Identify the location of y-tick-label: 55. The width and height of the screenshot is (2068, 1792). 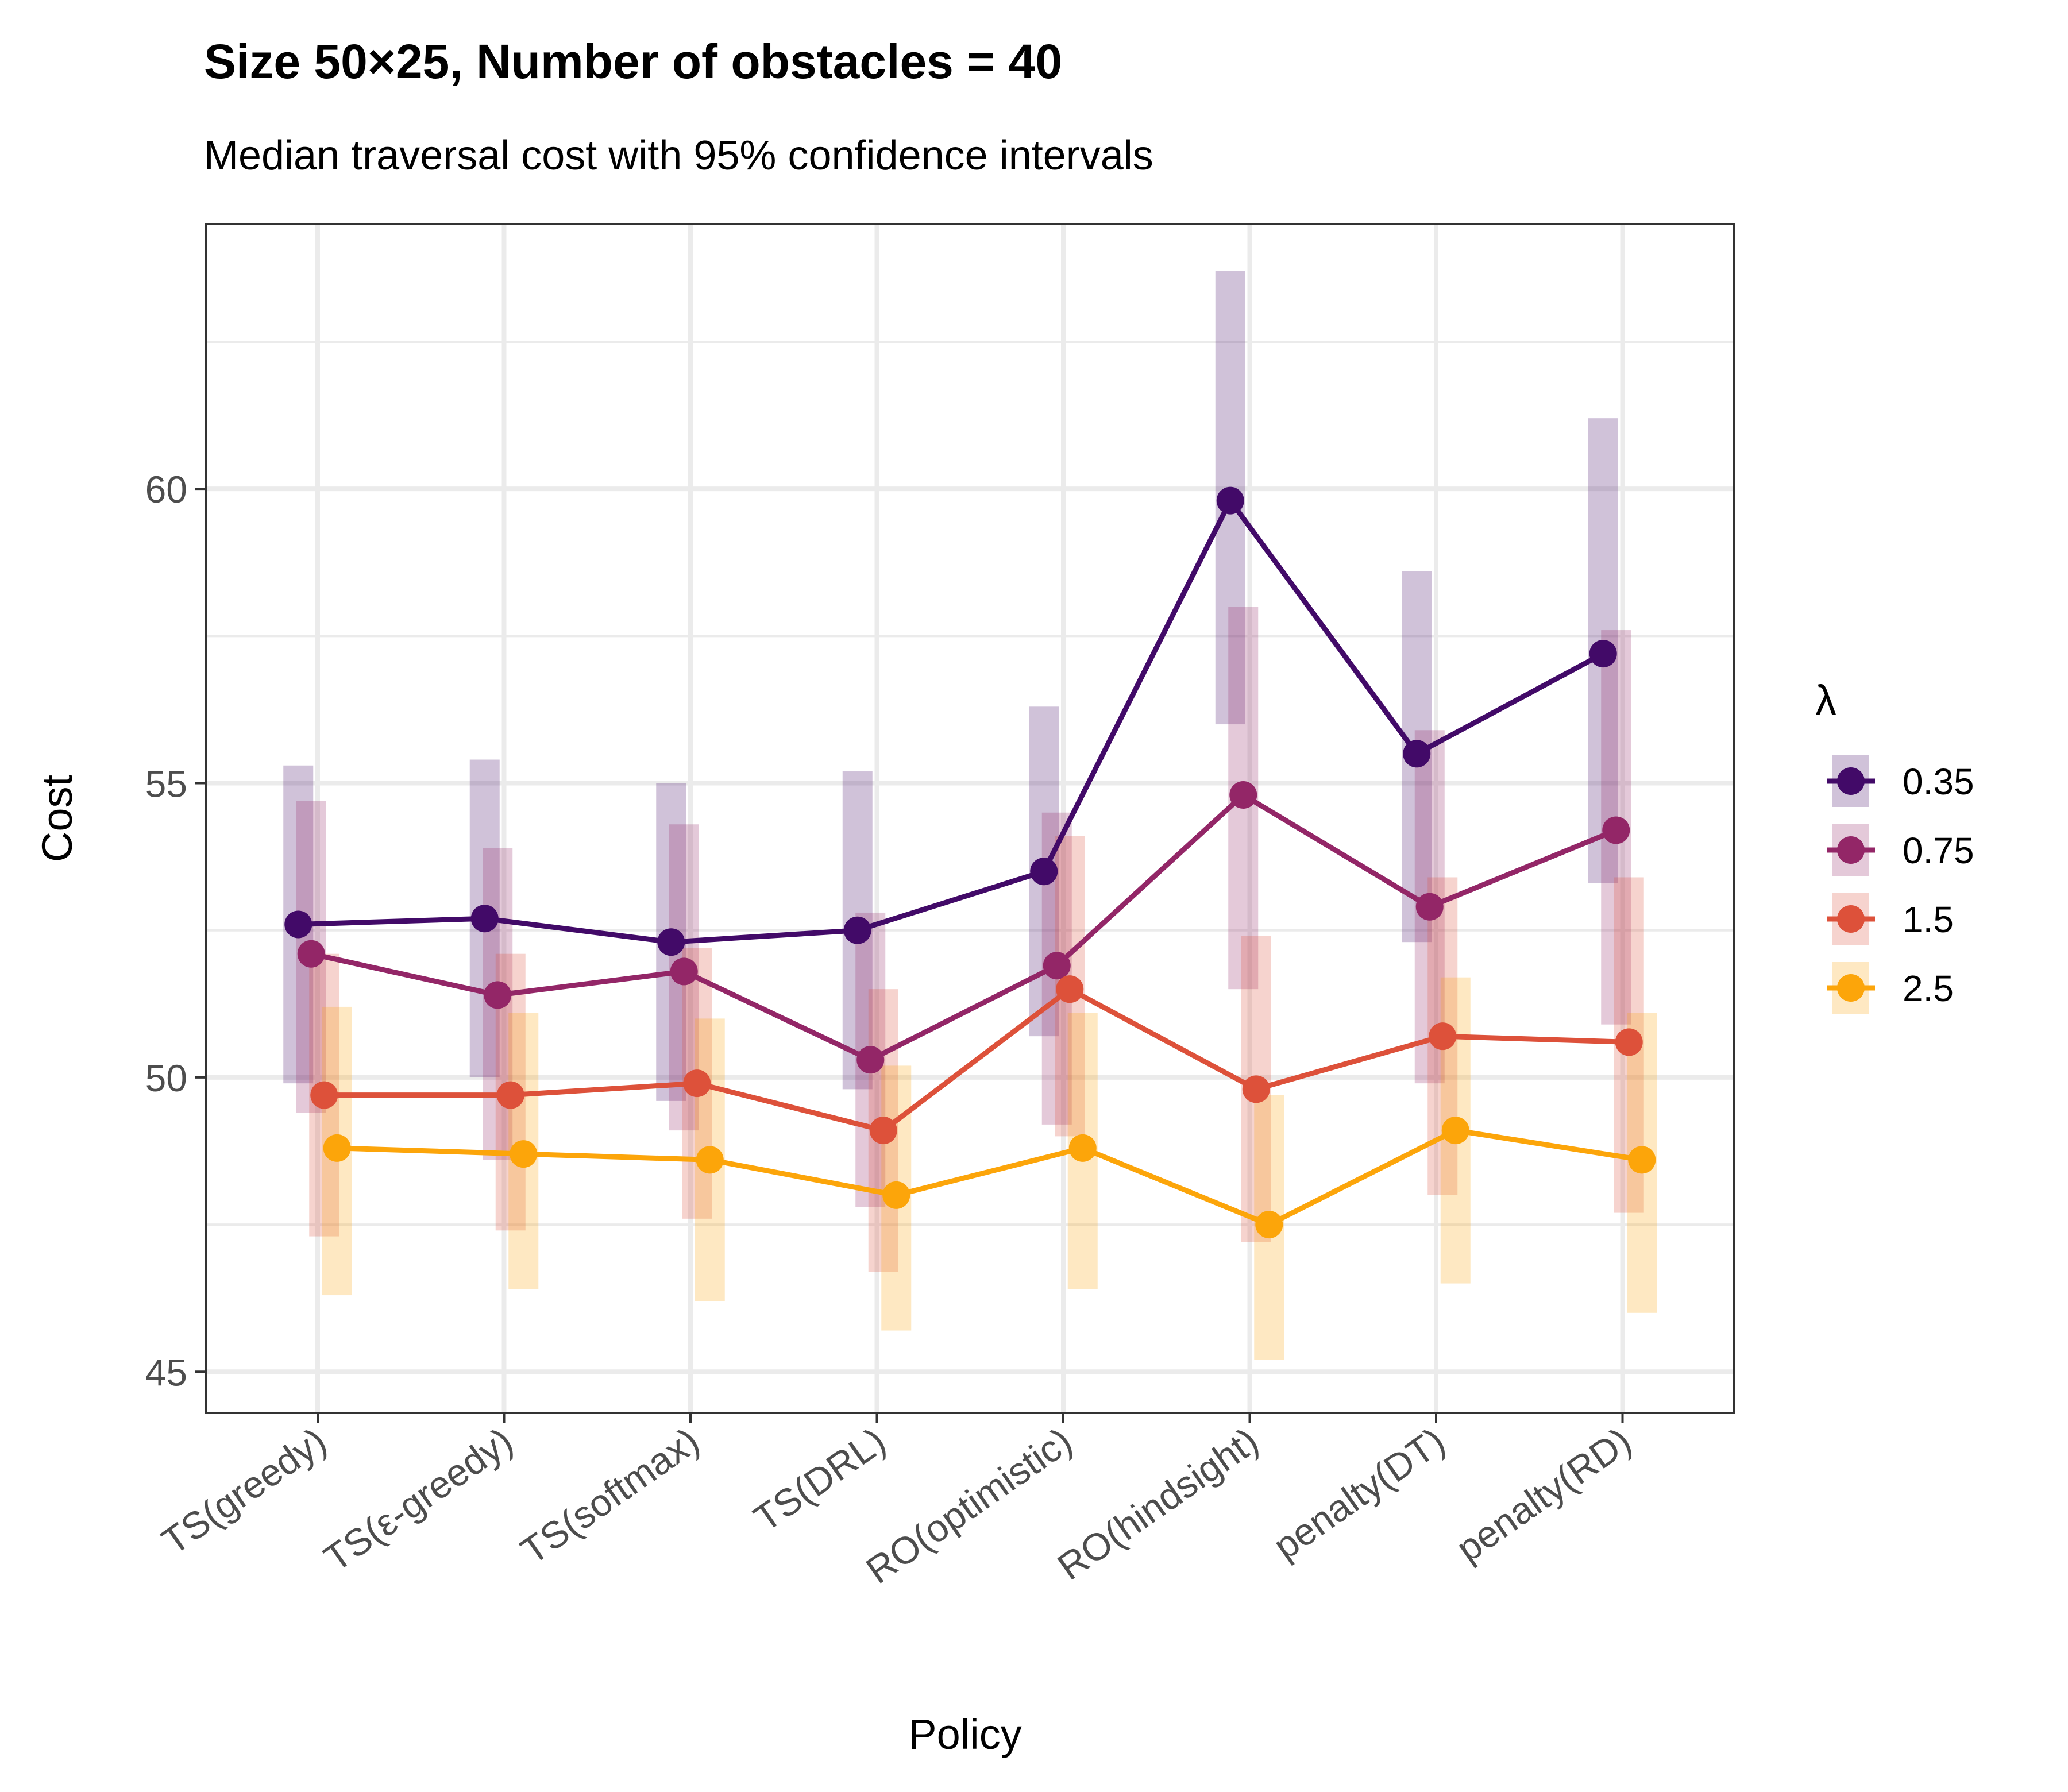
(166, 784).